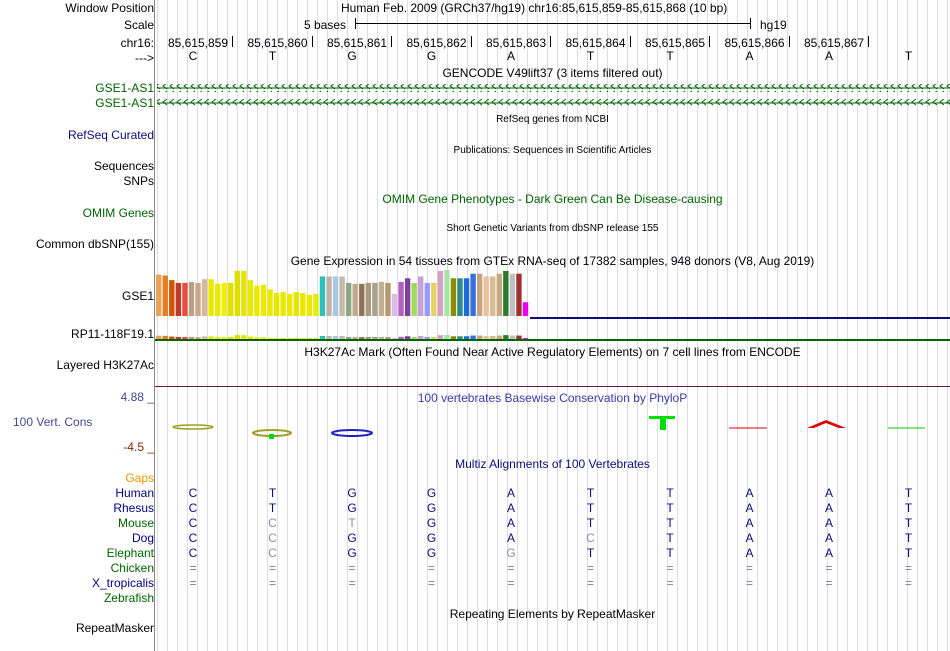 This screenshot has width=950, height=651. I want to click on repeatmasker-track-label: RepeatMasker, so click(114, 628).